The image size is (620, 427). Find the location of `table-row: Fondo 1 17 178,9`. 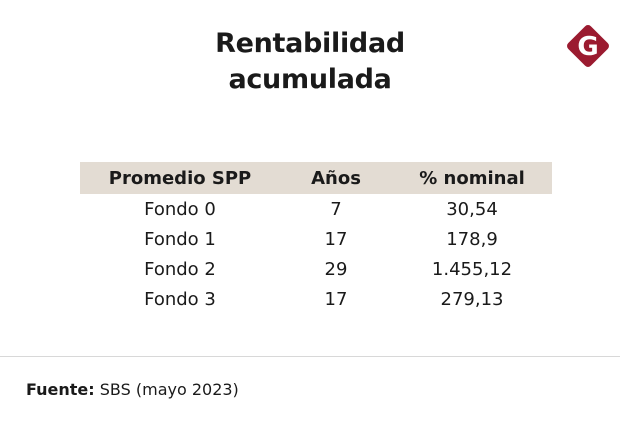

table-row: Fondo 1 17 178,9 is located at coordinates (316, 239).